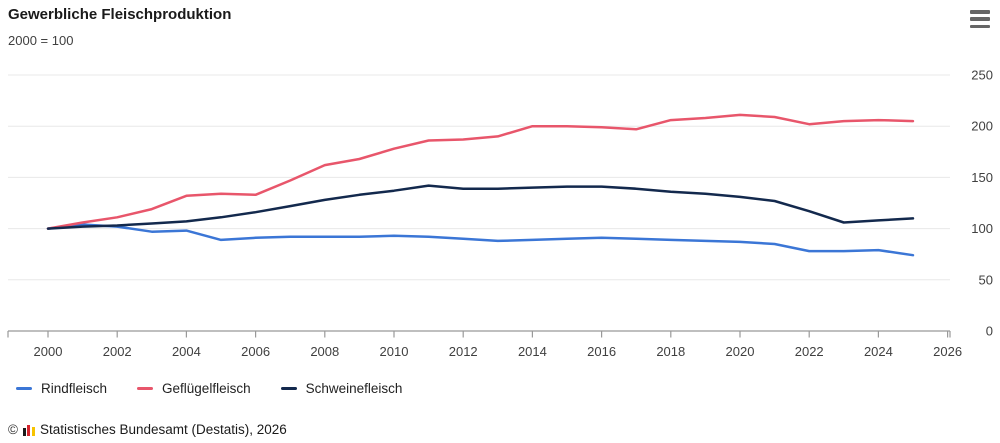 The image size is (1000, 443). What do you see at coordinates (982, 75) in the screenshot?
I see `y-axis-label-250: 250` at bounding box center [982, 75].